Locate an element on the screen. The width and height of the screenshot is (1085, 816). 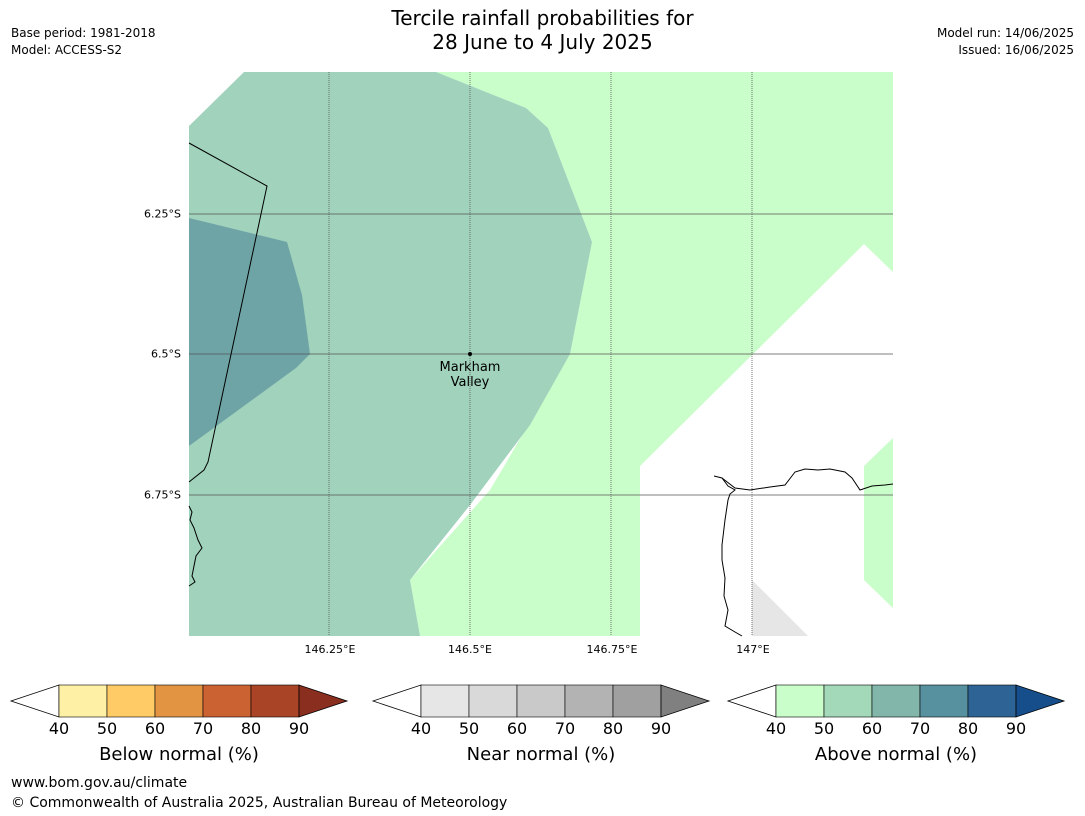
lon-label-1: 146.25°E is located at coordinates (330, 649).